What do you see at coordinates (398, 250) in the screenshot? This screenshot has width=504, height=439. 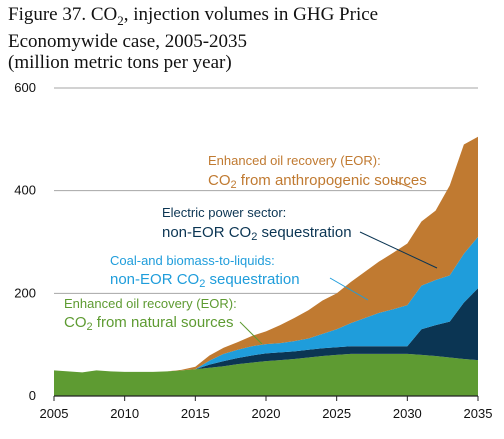 I see `leader-line-electric` at bounding box center [398, 250].